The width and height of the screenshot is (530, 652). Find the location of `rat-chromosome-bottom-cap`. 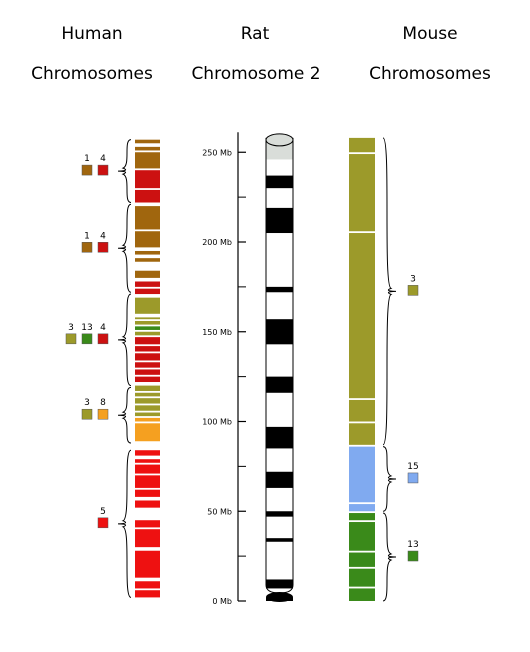

rat-chromosome-bottom-cap is located at coordinates (279, 597).